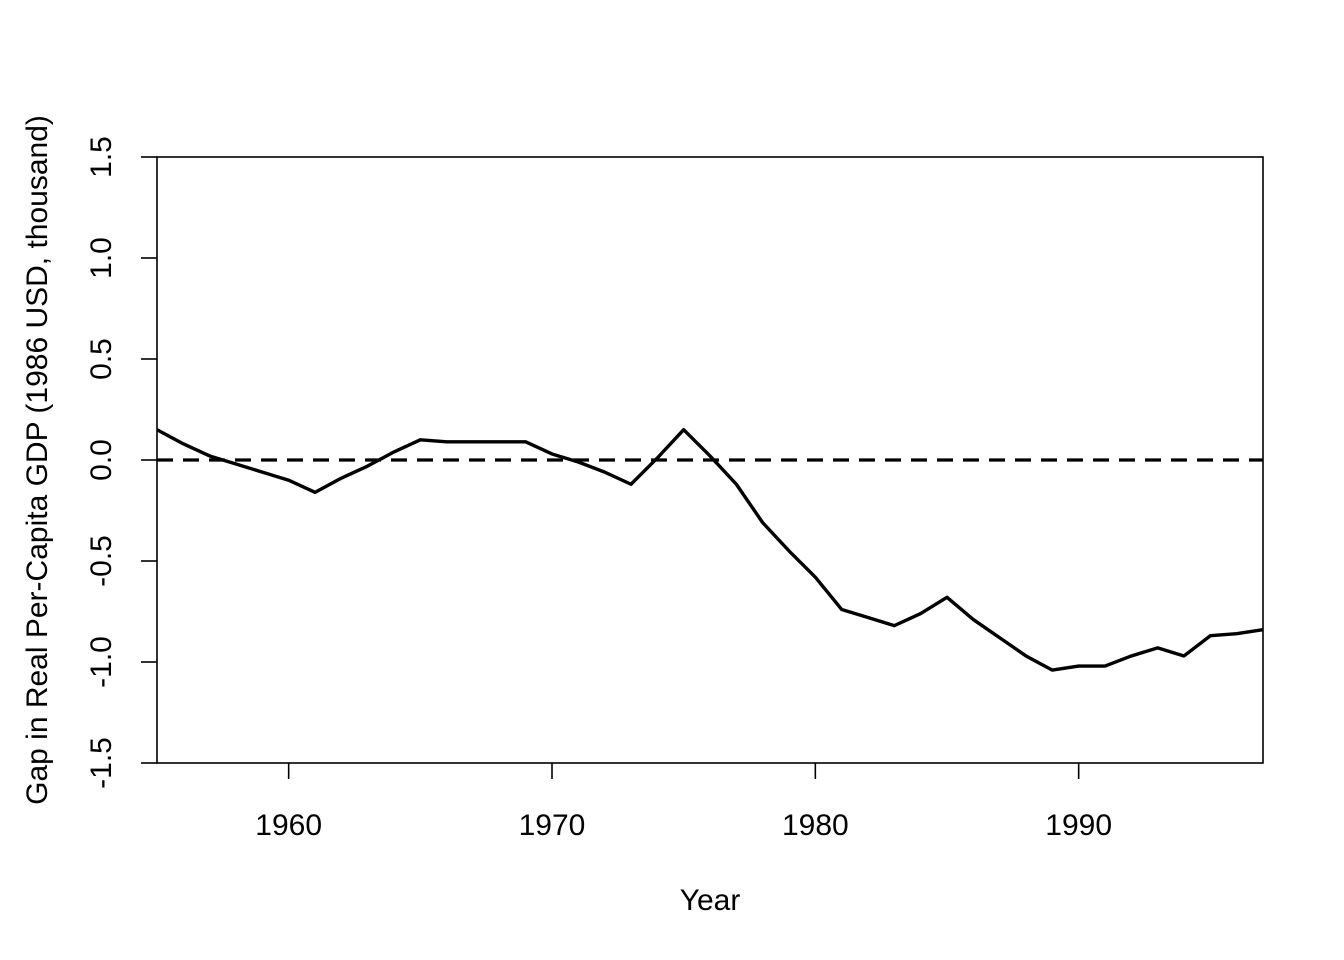 Image resolution: width=1344 pixels, height=960 pixels. I want to click on x-tick-label: 1970, so click(552, 825).